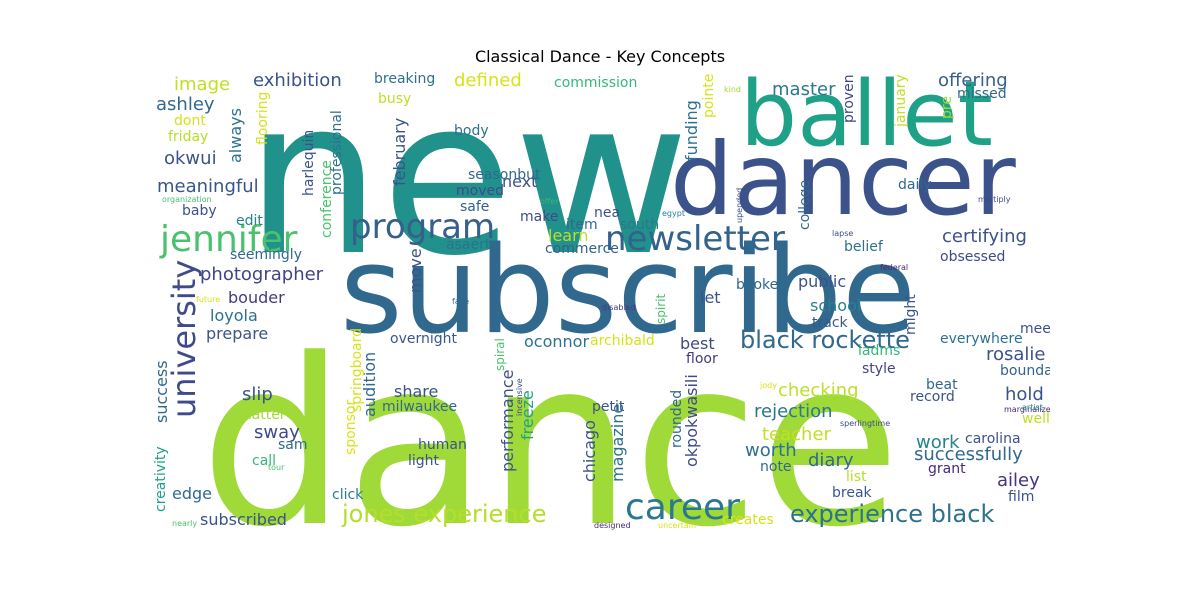 The image size is (1200, 600). I want to click on word-next: next, so click(520, 181).